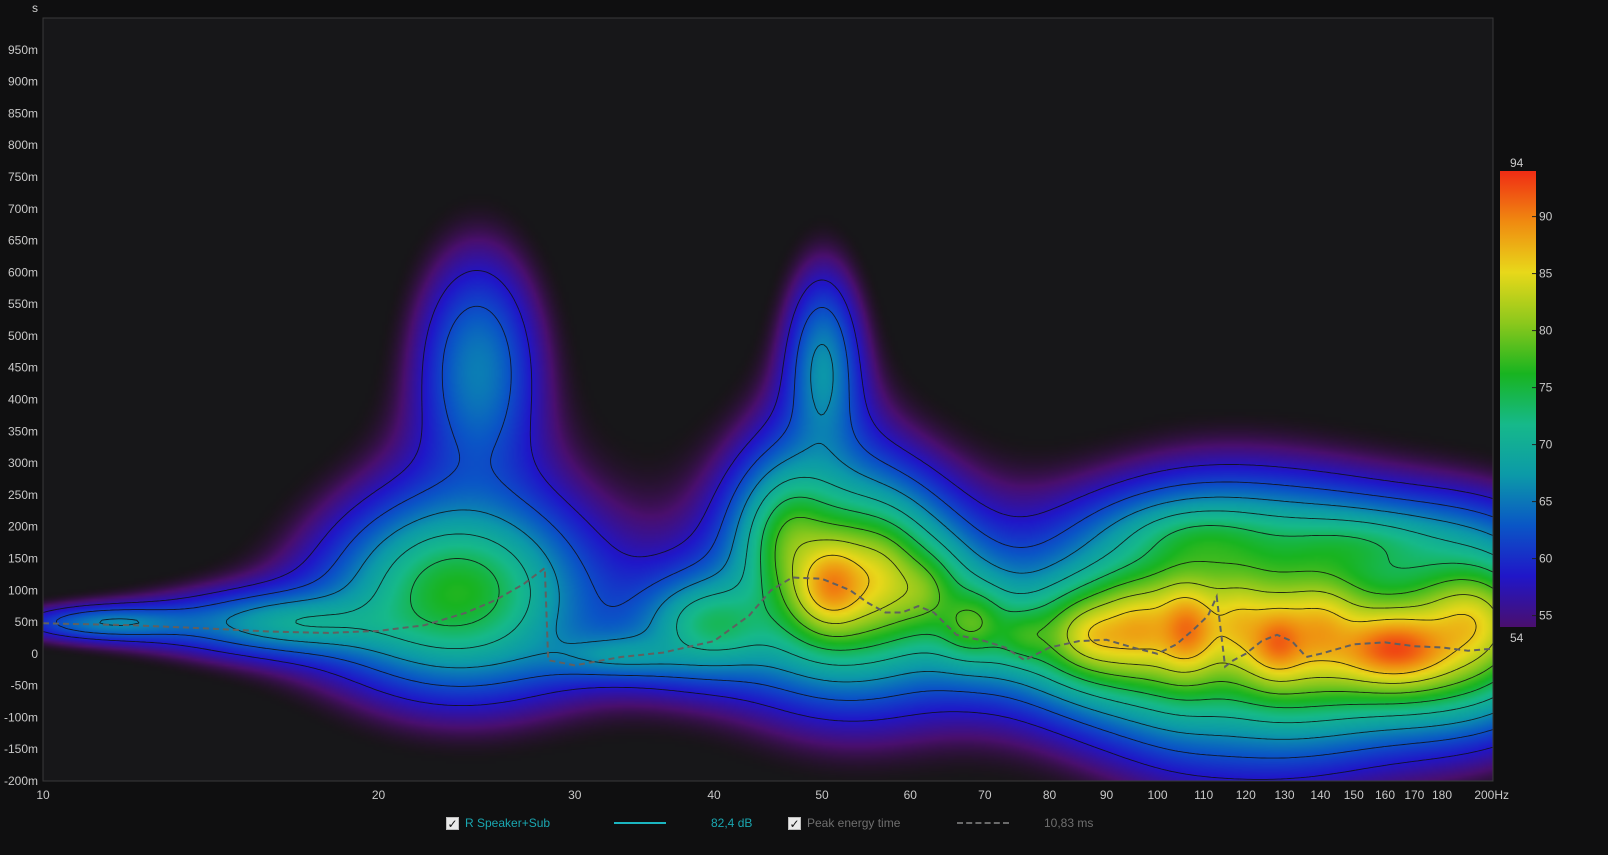  What do you see at coordinates (1546, 559) in the screenshot?
I see `colorbar-tick-label: 60` at bounding box center [1546, 559].